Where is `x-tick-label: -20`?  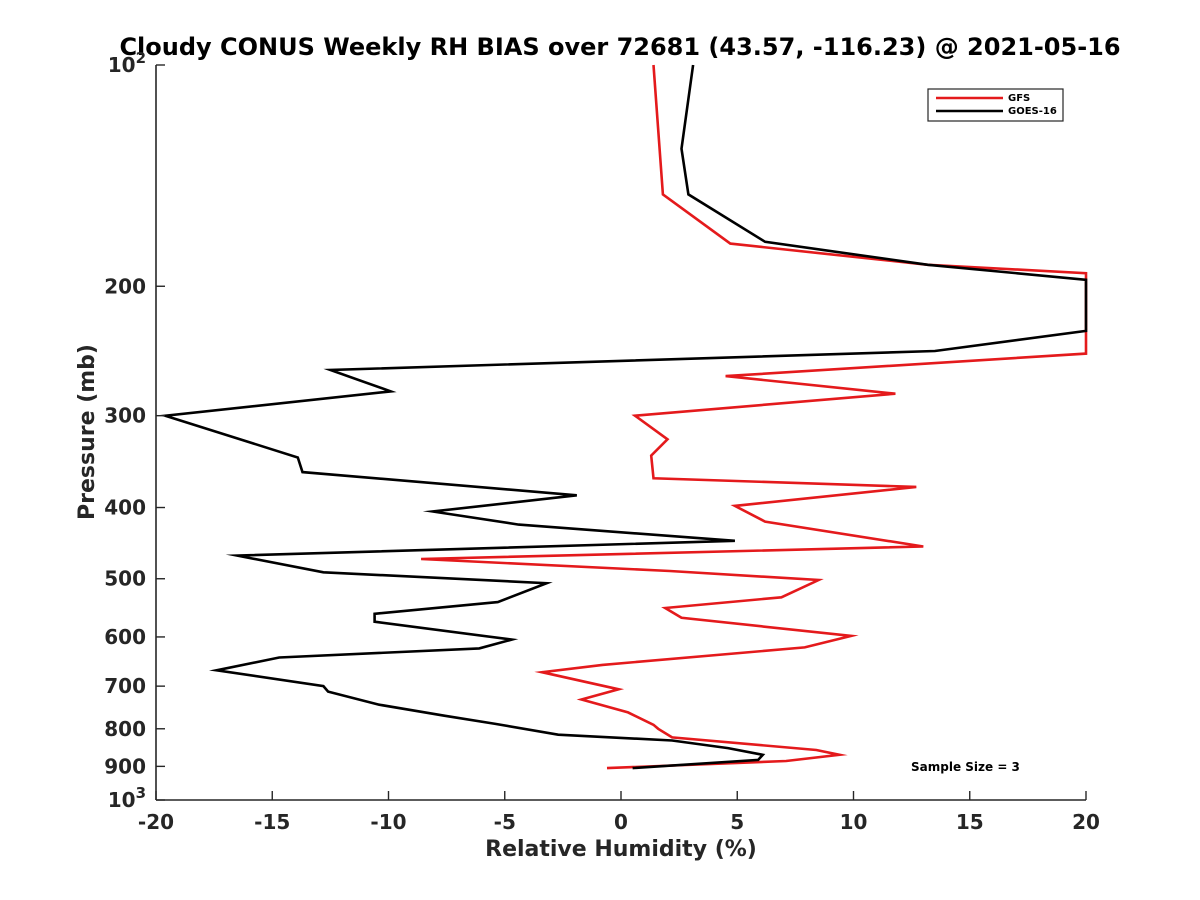 x-tick-label: -20 is located at coordinates (156, 822).